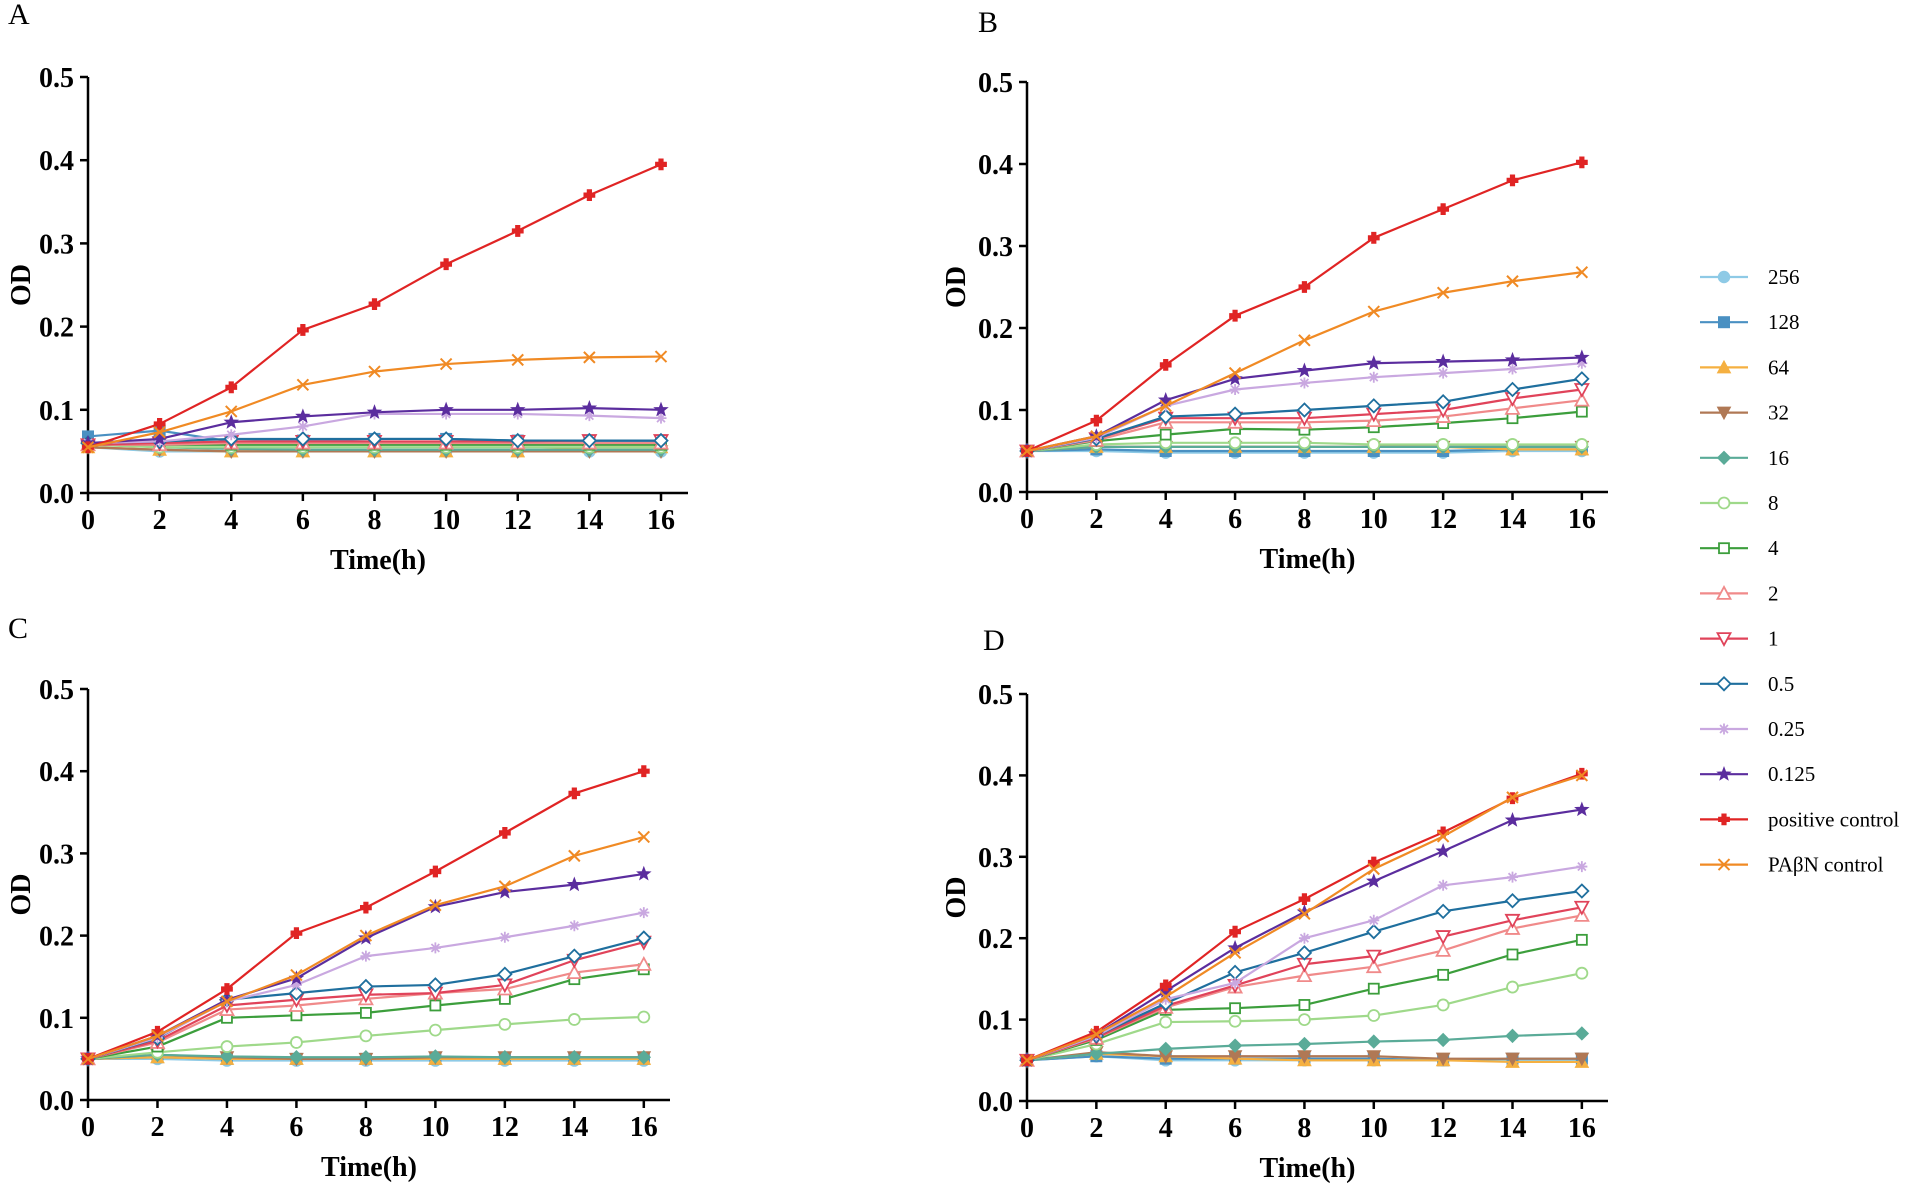 This screenshot has width=1905, height=1202. Describe the element at coordinates (1791, 774) in the screenshot. I see `legend-label-0-125: 0.125` at that location.